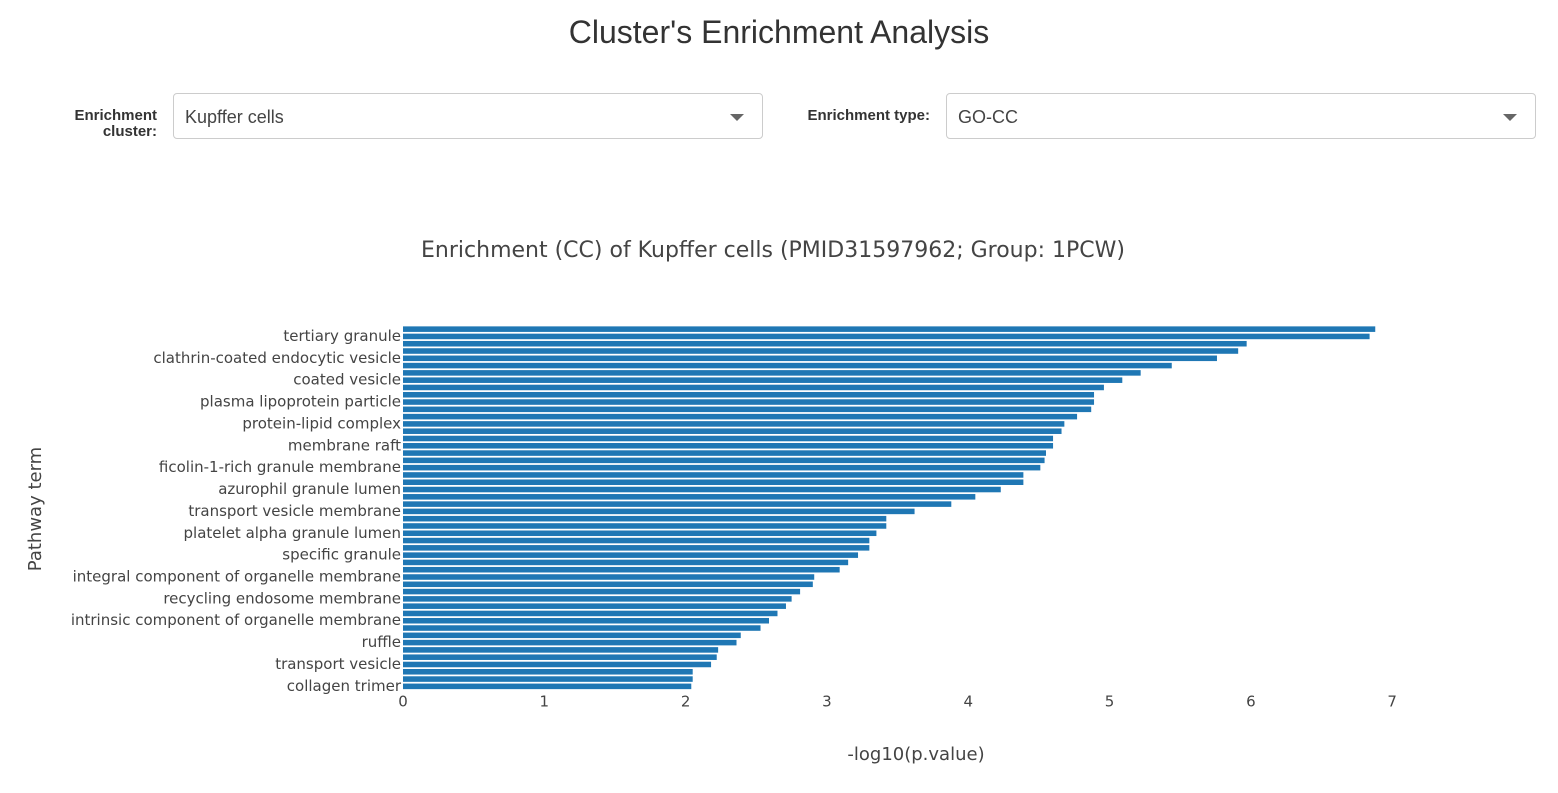 Image resolution: width=1558 pixels, height=793 pixels. What do you see at coordinates (968, 702) in the screenshot?
I see `x-tick-label: 4` at bounding box center [968, 702].